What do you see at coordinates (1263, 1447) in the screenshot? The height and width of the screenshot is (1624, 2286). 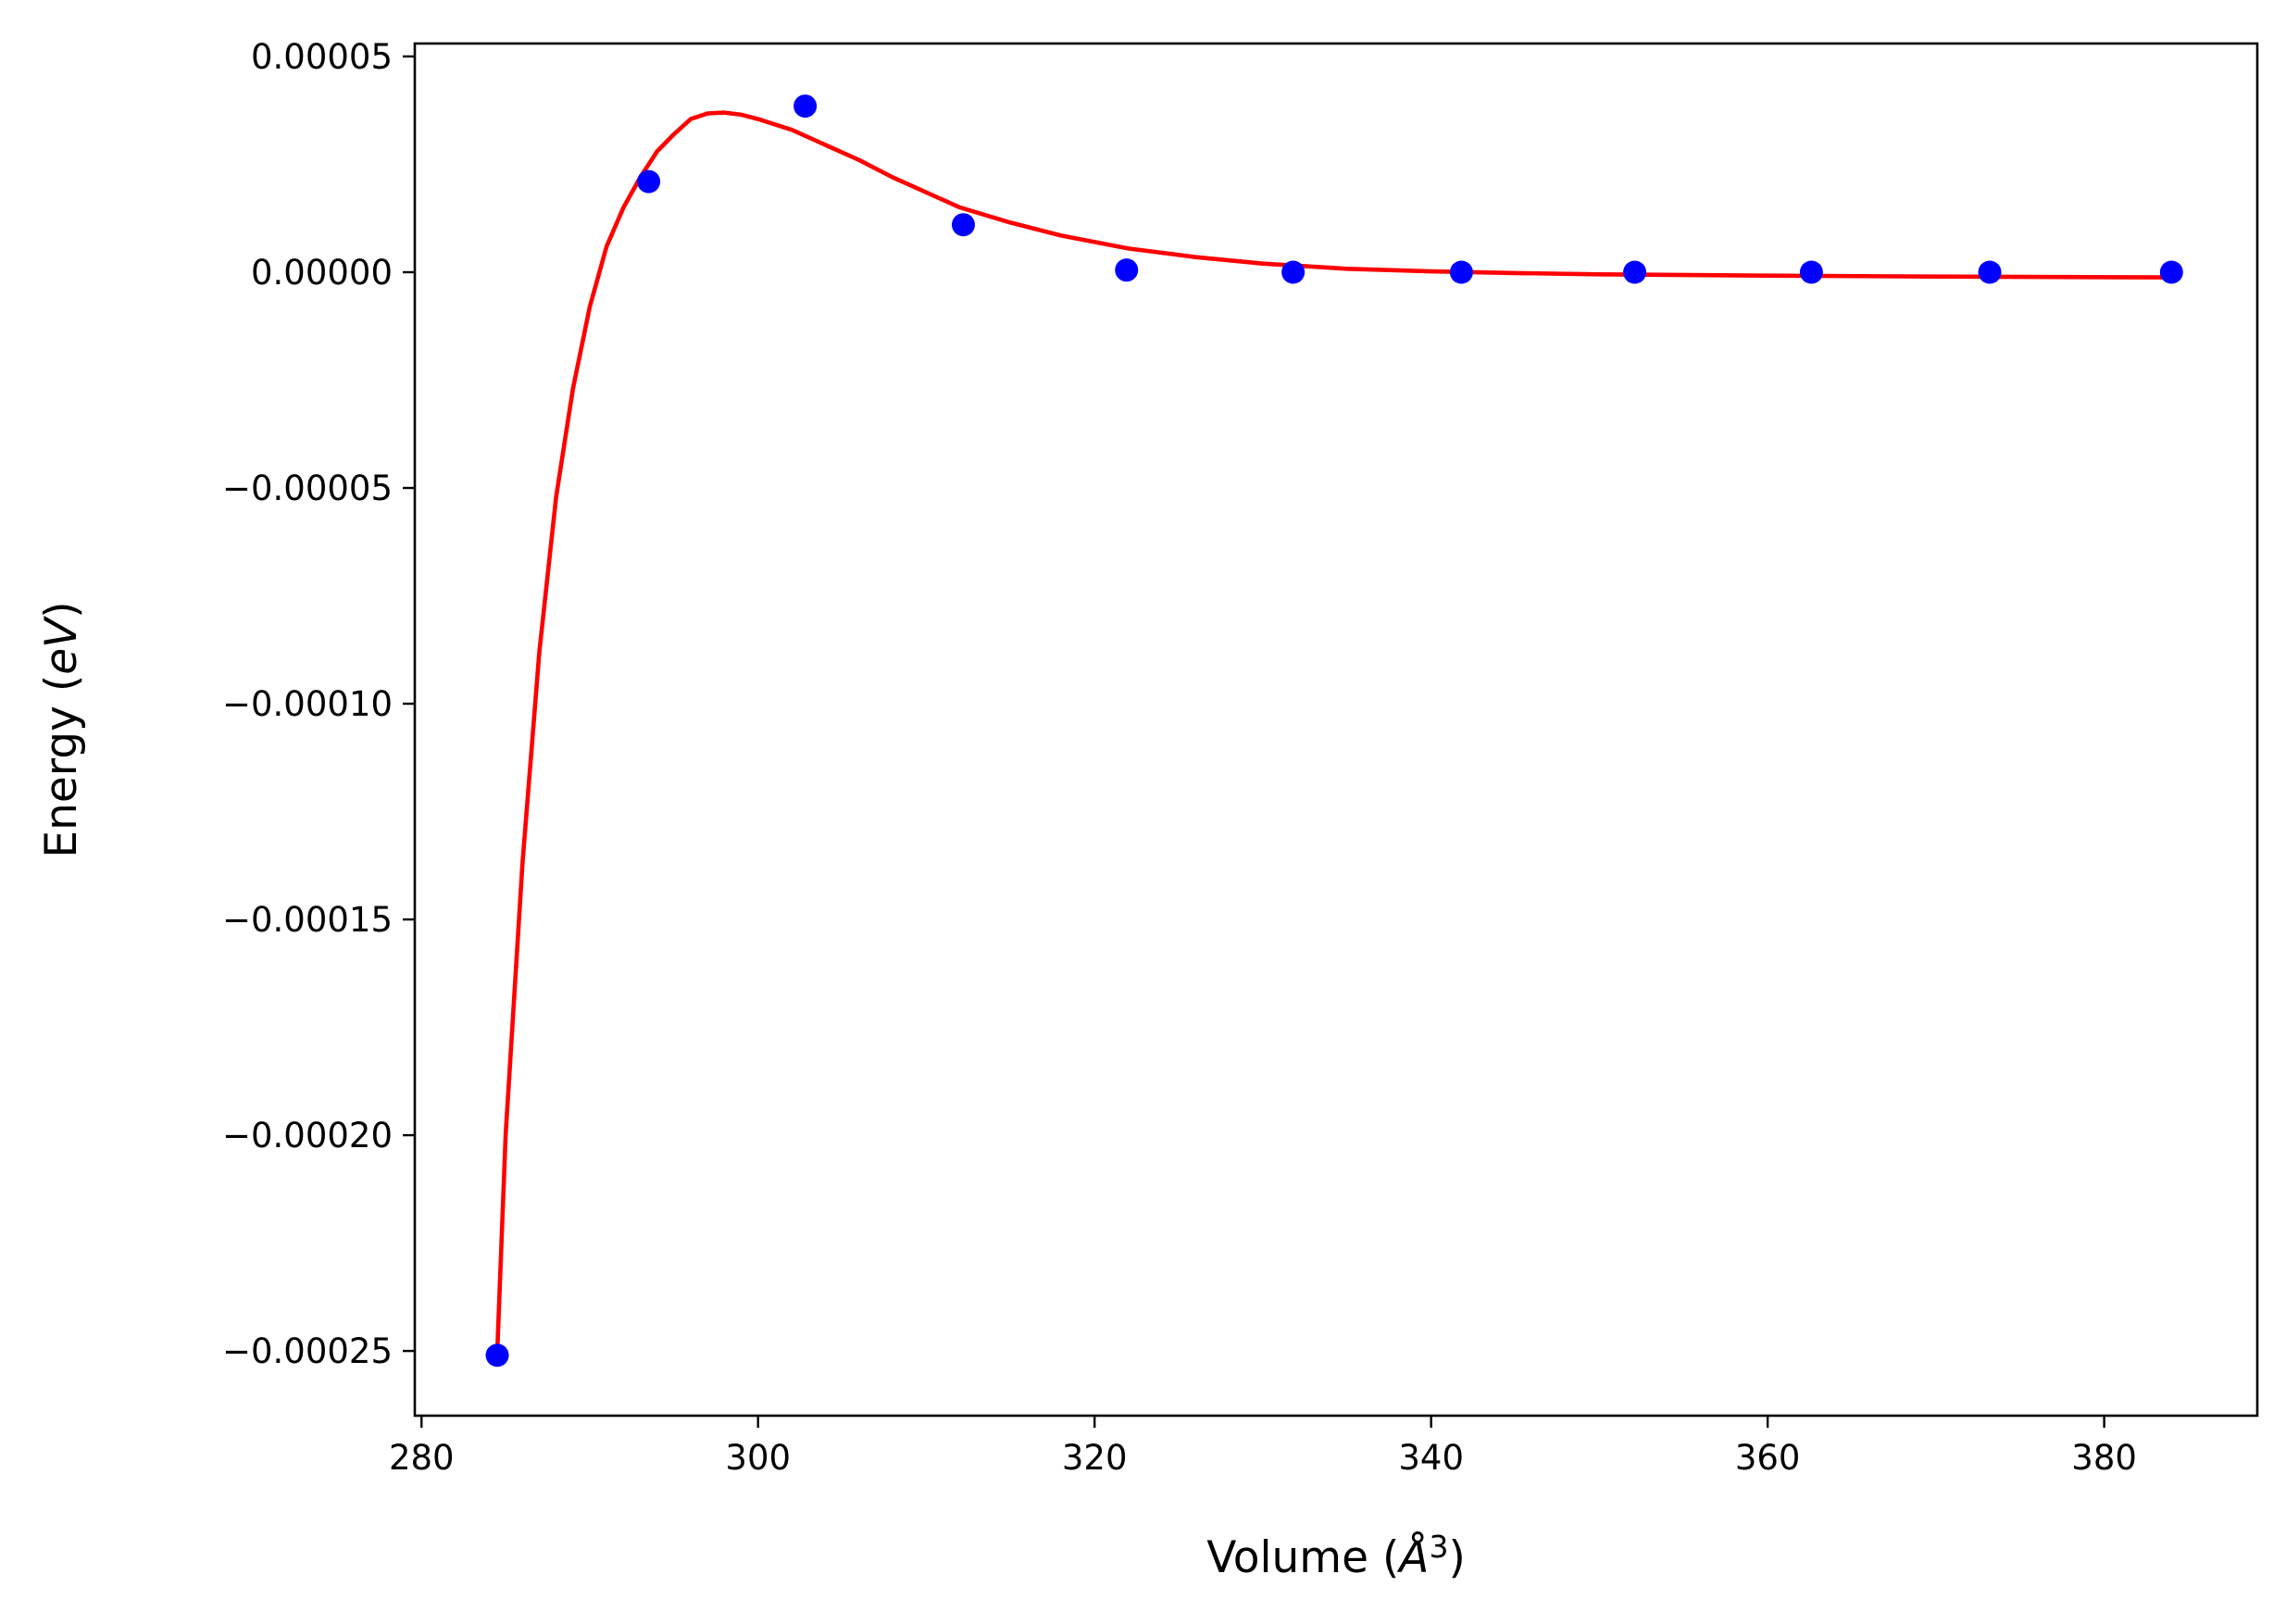 I see `x-axis: 280 300 320 340 360 380` at bounding box center [1263, 1447].